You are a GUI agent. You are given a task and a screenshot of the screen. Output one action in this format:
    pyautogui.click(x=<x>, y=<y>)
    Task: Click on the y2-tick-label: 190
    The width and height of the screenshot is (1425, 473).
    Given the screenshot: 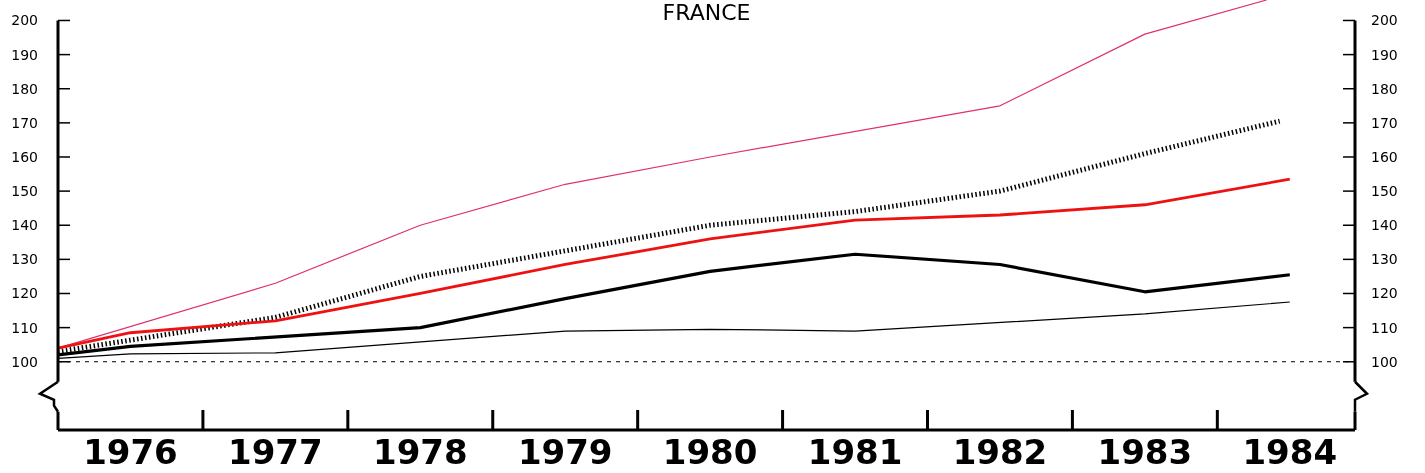 What is the action you would take?
    pyautogui.click(x=1384, y=54)
    